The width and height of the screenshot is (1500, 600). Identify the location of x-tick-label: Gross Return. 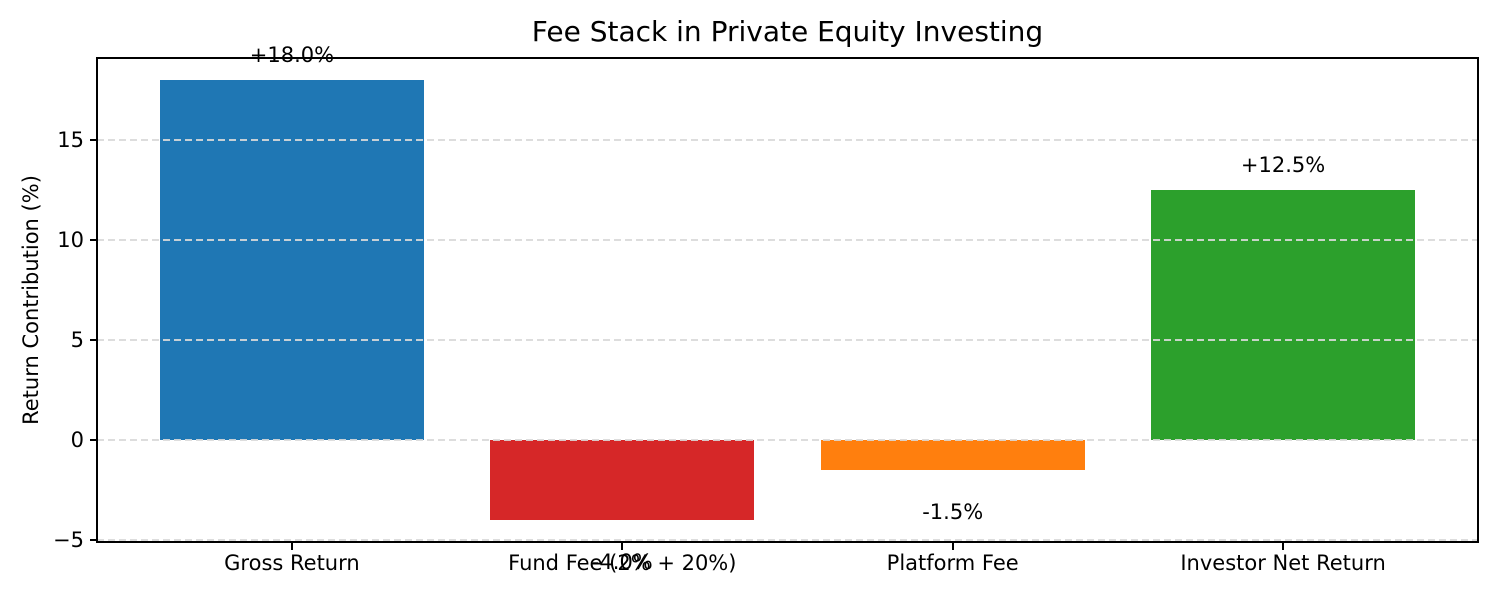
(292, 563).